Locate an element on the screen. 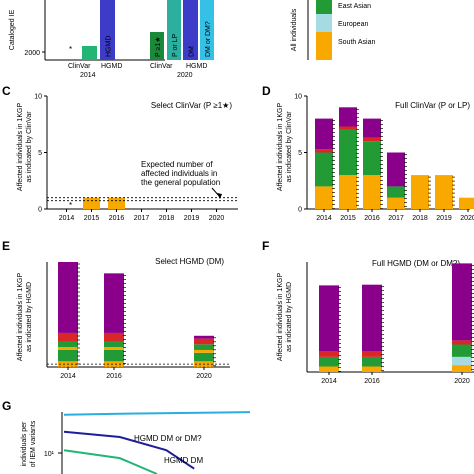 The width and height of the screenshot is (474, 474). panel-a-ylabel: Cataloged IE is located at coordinates (12, 29).